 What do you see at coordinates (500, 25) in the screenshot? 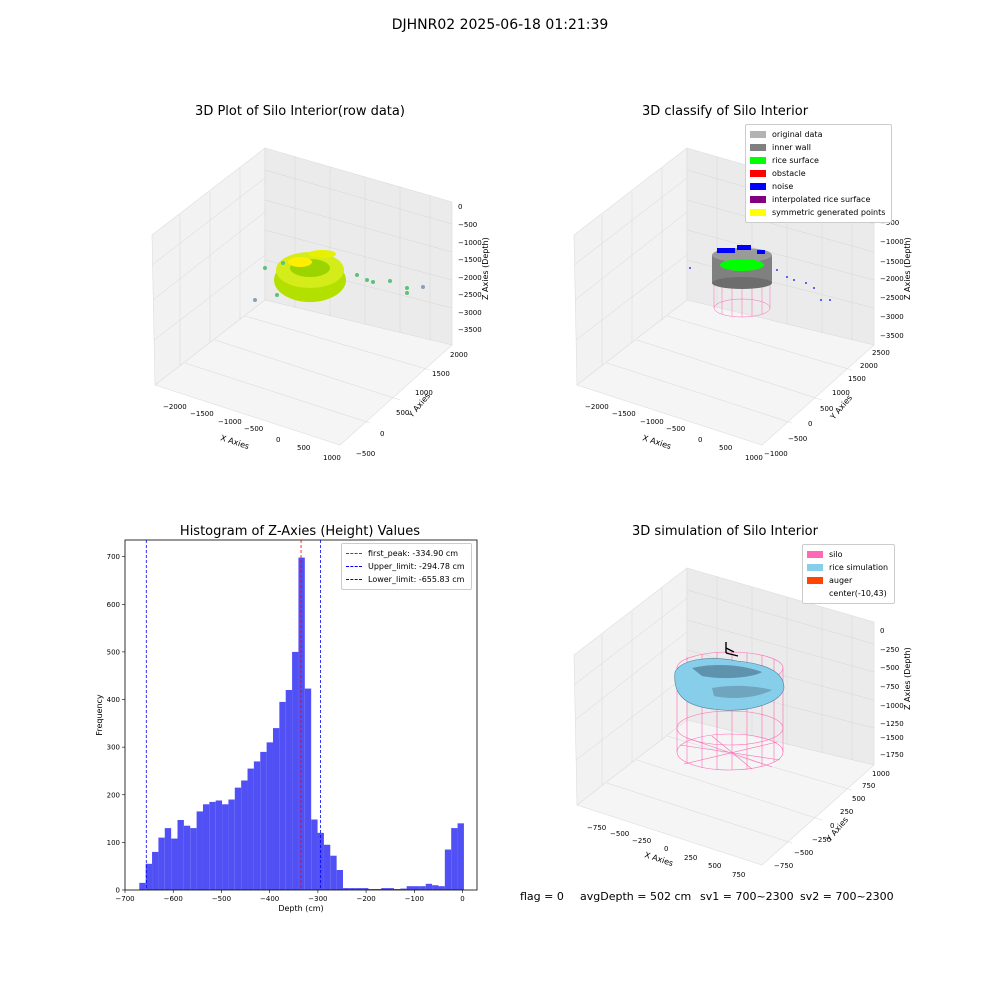
I see `figure-title: DJHNR02 2025-06-18 01:21:39` at bounding box center [500, 25].